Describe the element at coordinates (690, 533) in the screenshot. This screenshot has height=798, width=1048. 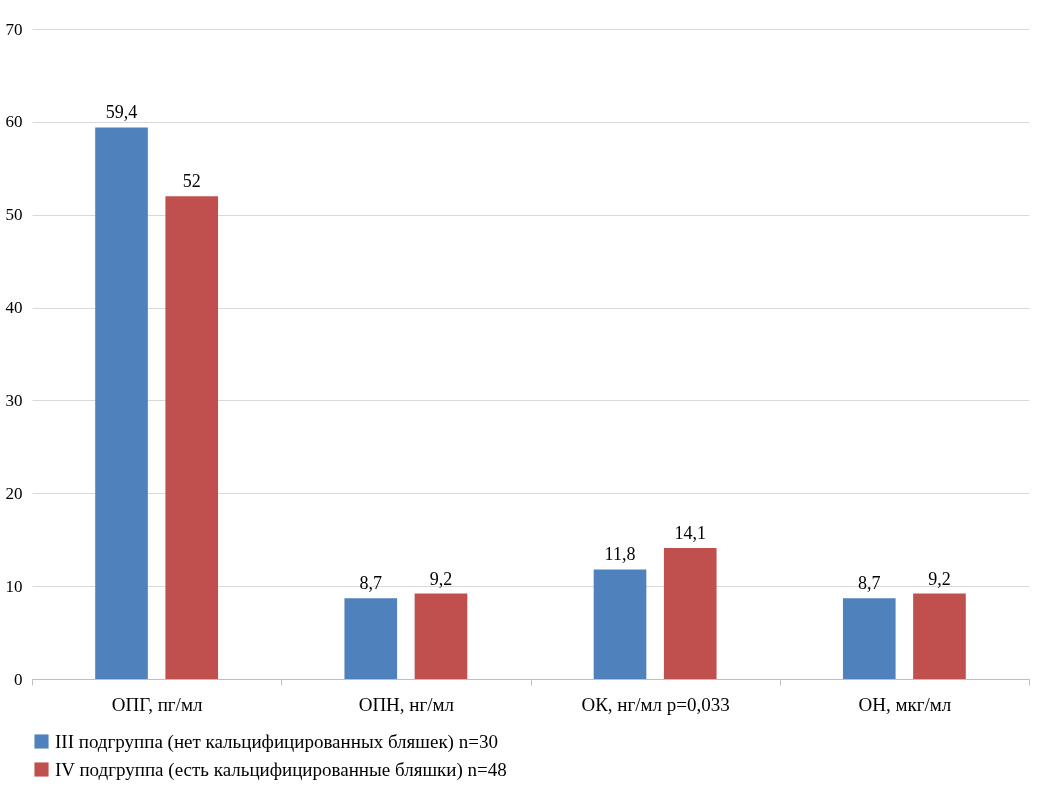
I see `data-label: 14,1` at that location.